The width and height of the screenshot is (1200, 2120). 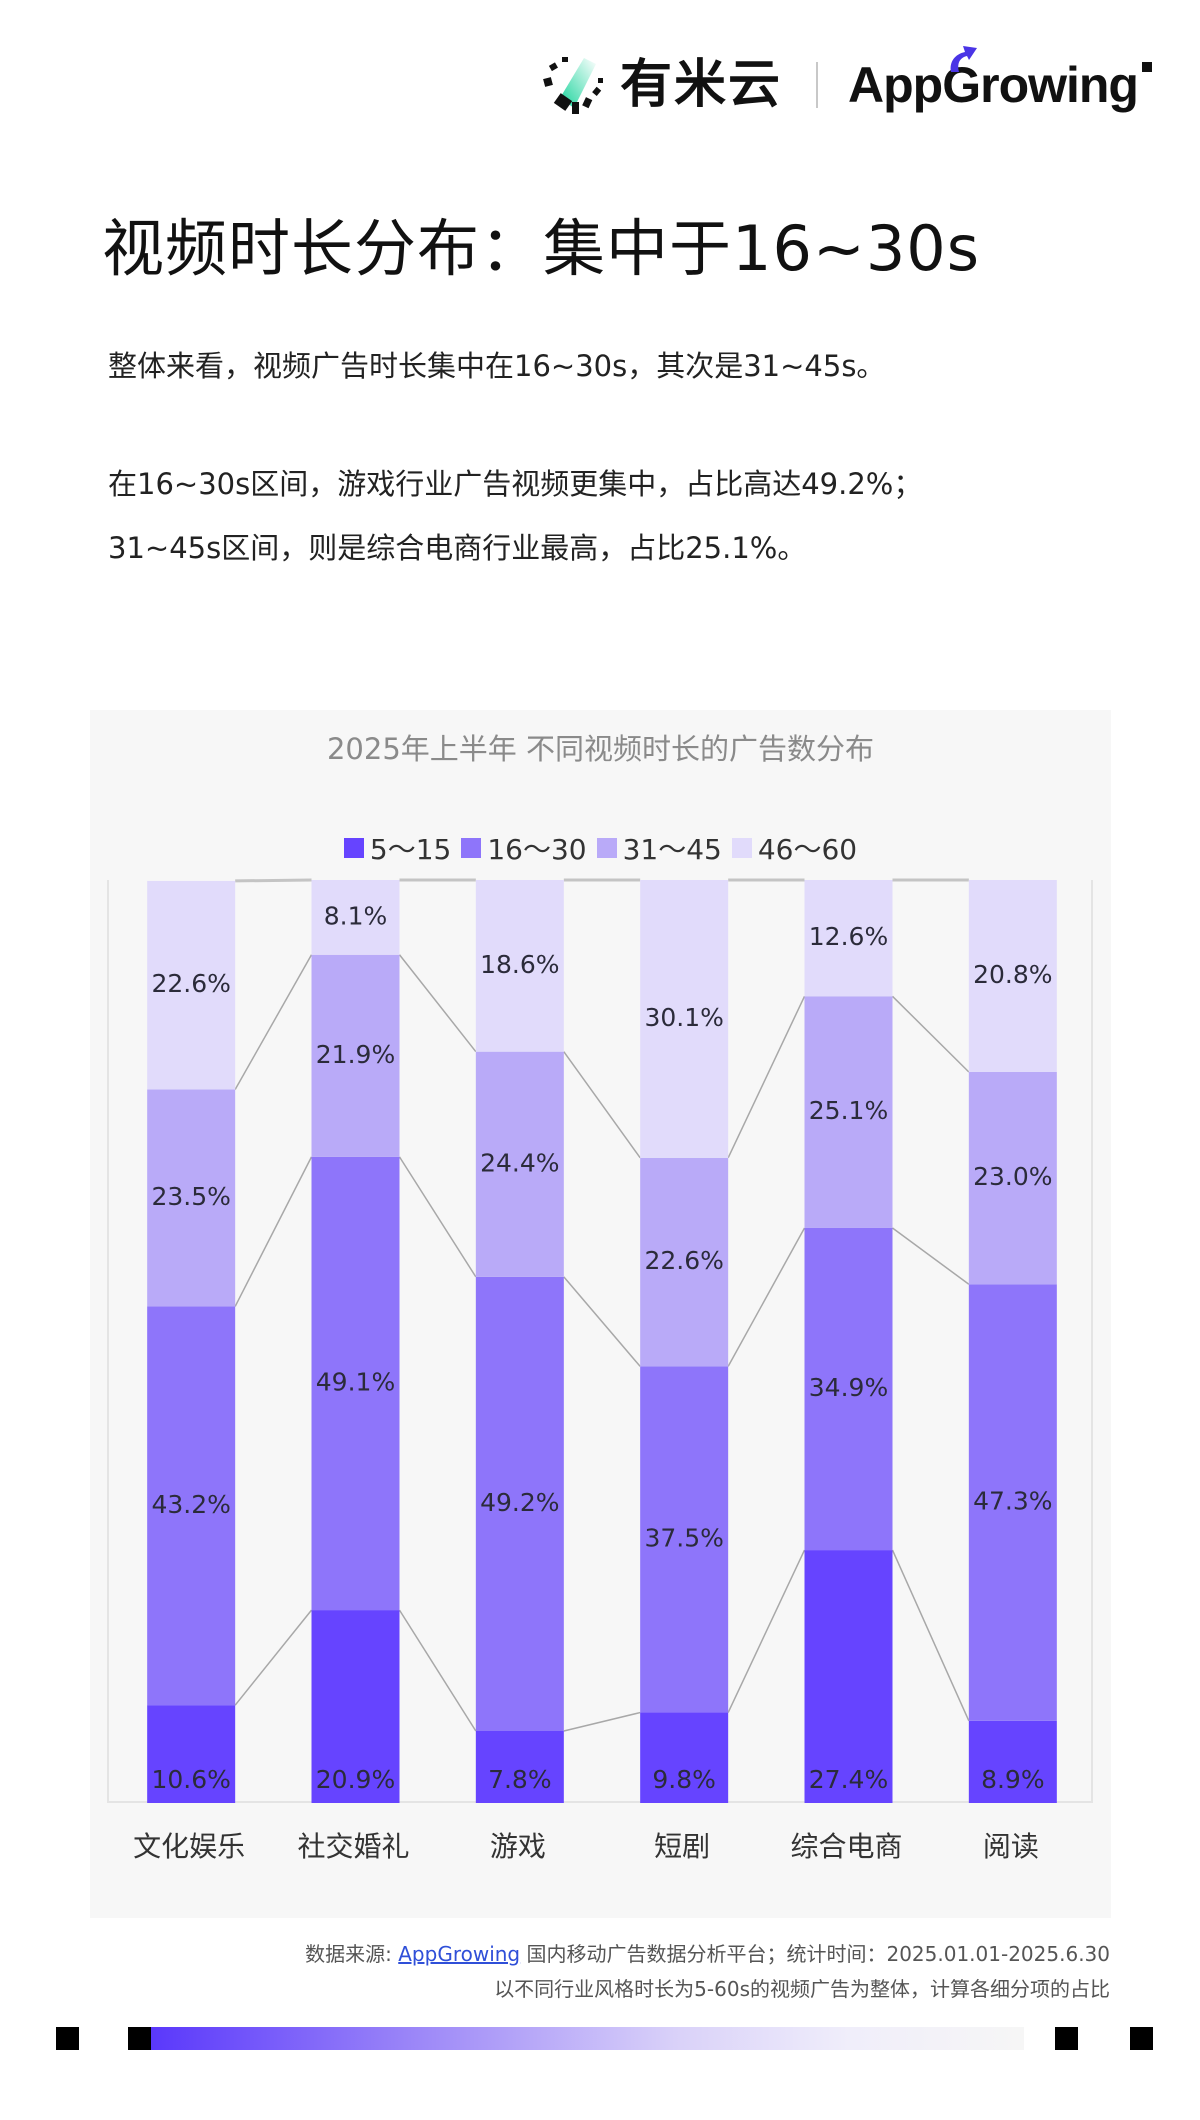 I want to click on data-label: 23.5%, so click(x=190, y=1196).